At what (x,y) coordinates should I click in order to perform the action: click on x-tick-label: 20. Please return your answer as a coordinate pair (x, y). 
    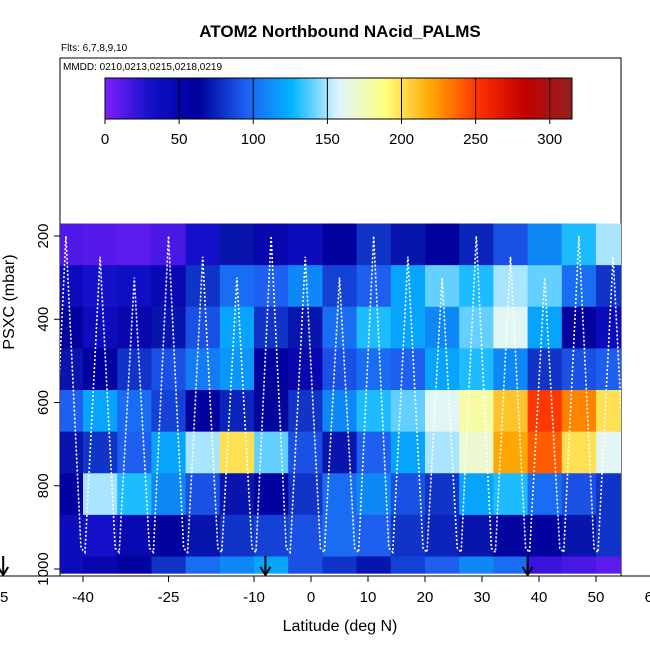
    Looking at the image, I should click on (425, 597).